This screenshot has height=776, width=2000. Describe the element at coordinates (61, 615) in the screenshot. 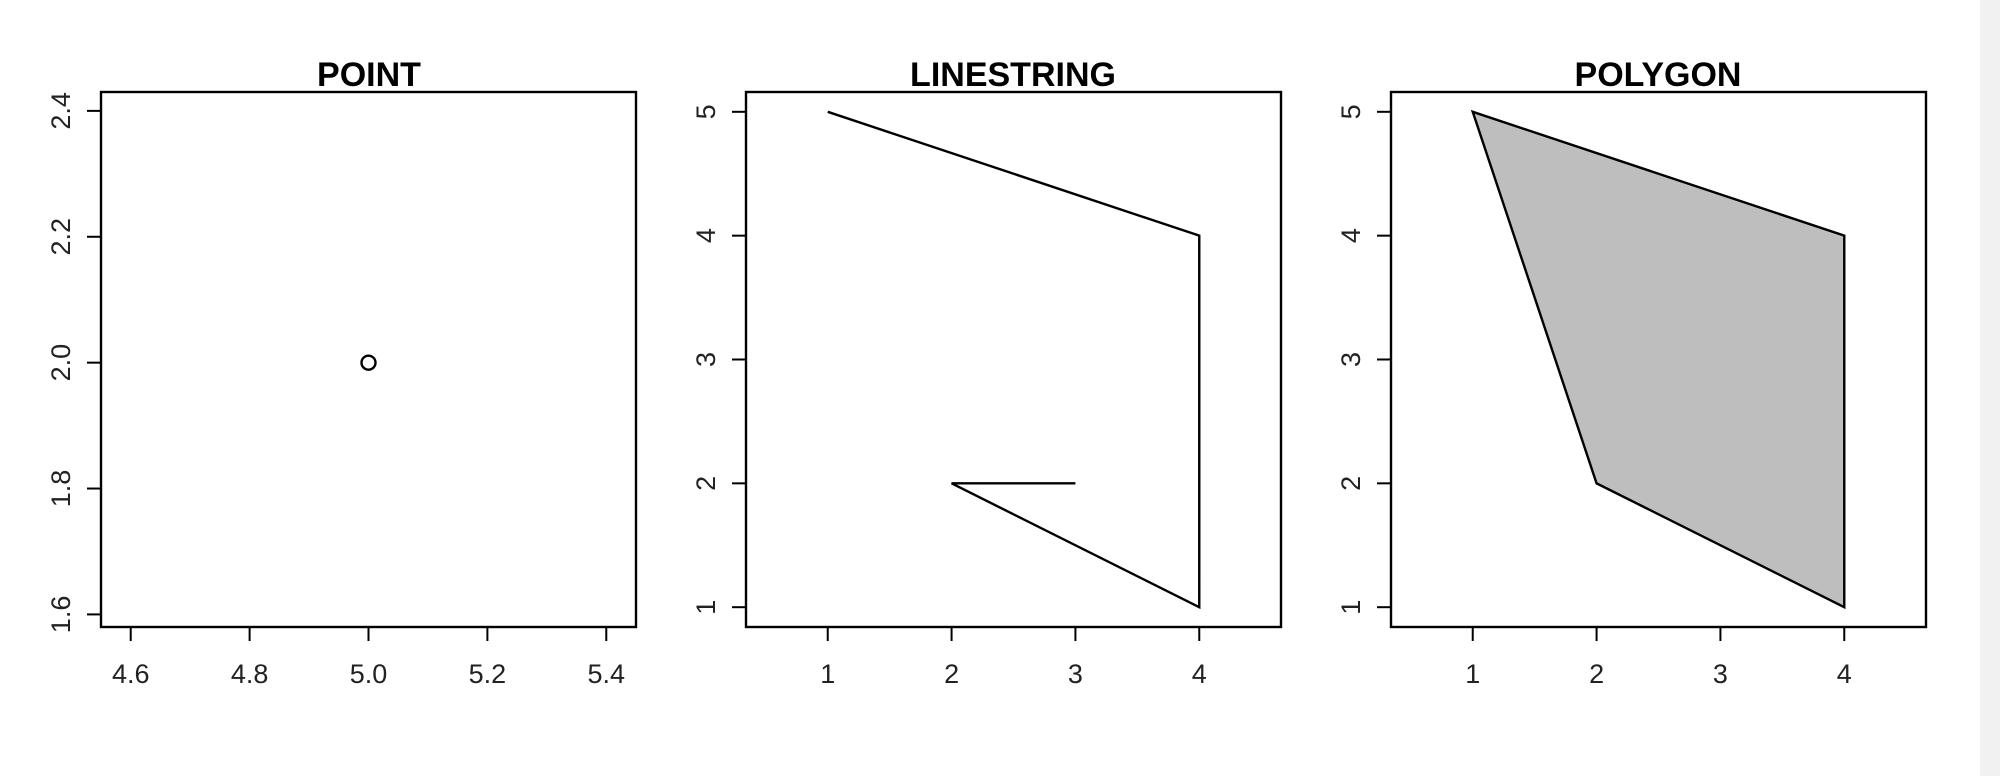

I see `y-tick-label: 1.6` at that location.